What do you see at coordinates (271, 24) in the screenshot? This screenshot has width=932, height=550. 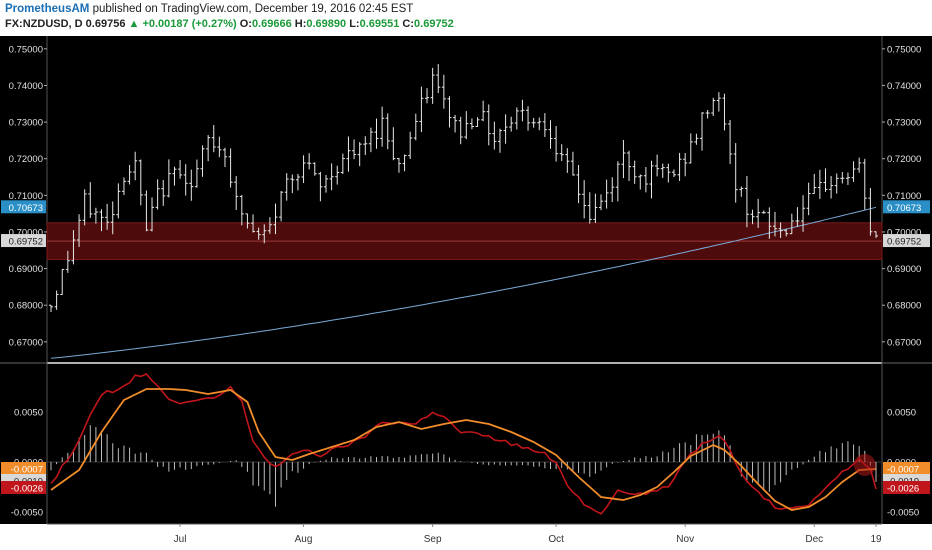 I see `open-value: 0.69666` at bounding box center [271, 24].